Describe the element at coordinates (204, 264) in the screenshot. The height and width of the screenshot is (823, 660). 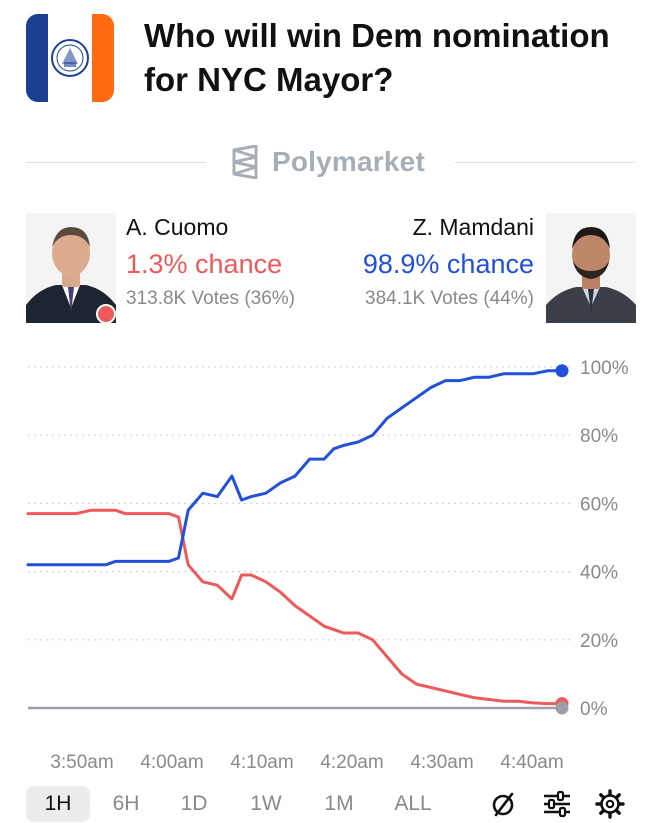
I see `chance-left: 1.3% chance` at that location.